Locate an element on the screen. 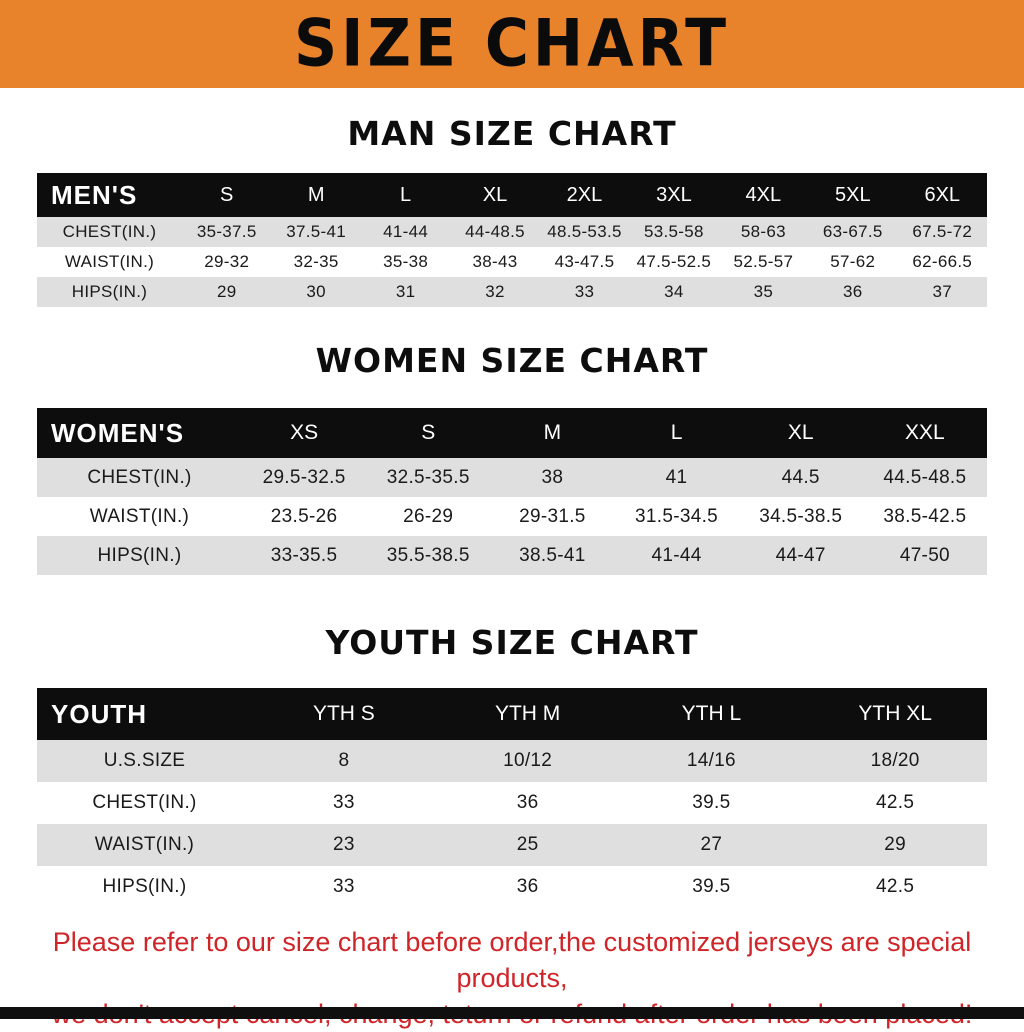  size-cell: 35-37.5 is located at coordinates (226, 231).